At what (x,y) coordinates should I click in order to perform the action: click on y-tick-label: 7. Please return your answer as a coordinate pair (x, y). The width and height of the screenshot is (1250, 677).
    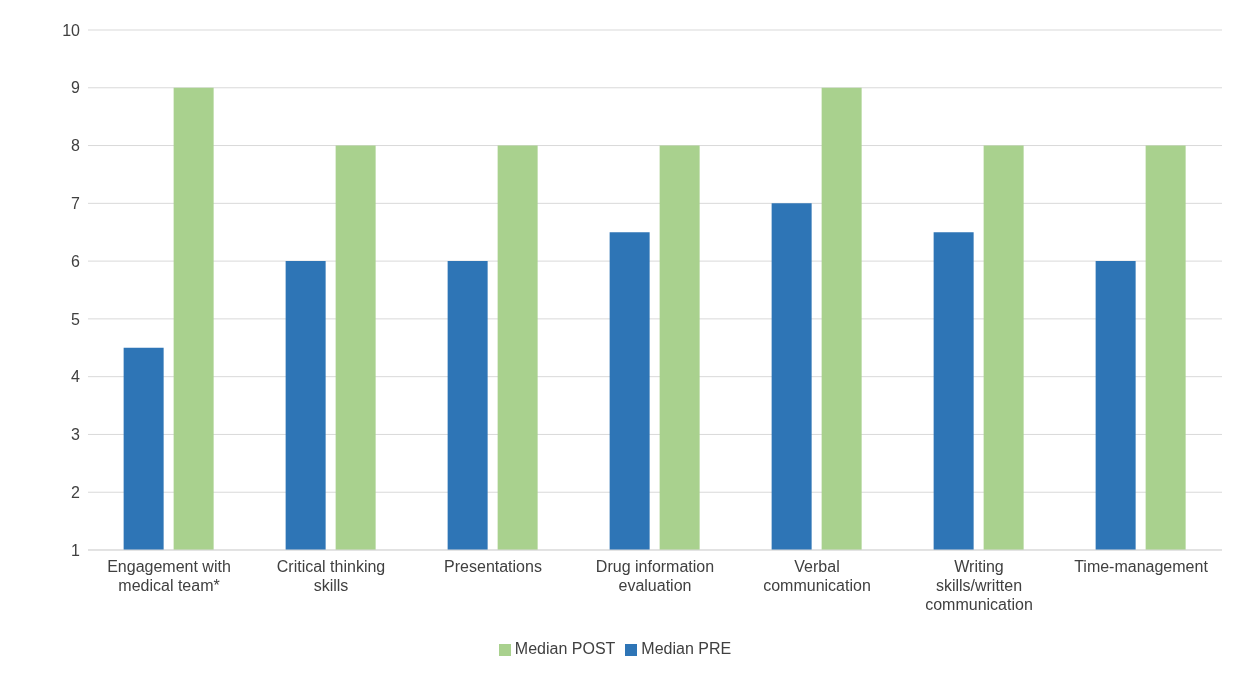
    Looking at the image, I should click on (76, 204).